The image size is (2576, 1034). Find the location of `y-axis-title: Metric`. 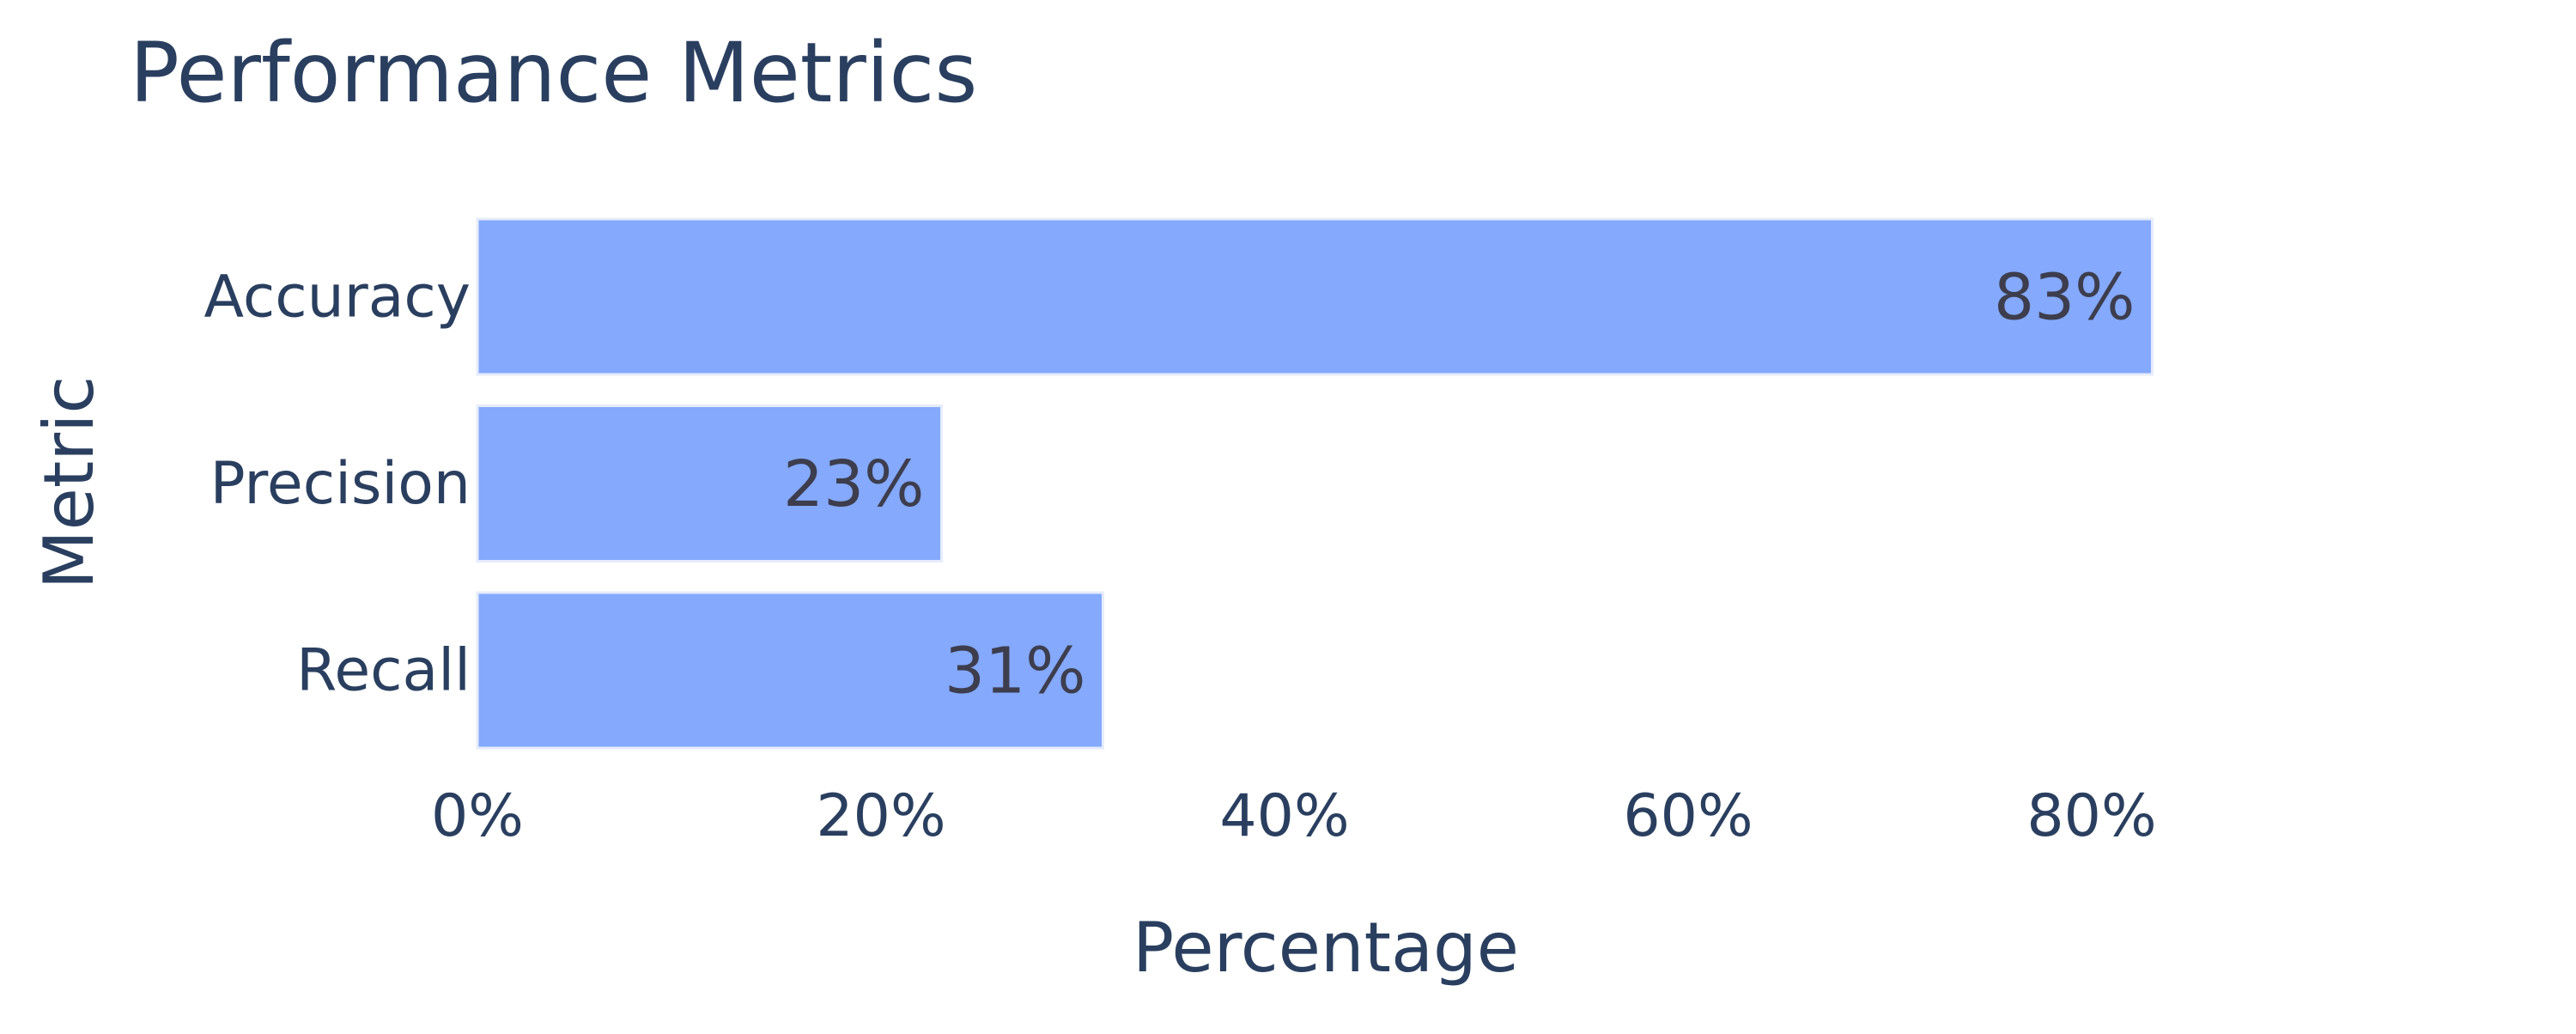

y-axis-title: Metric is located at coordinates (69, 483).